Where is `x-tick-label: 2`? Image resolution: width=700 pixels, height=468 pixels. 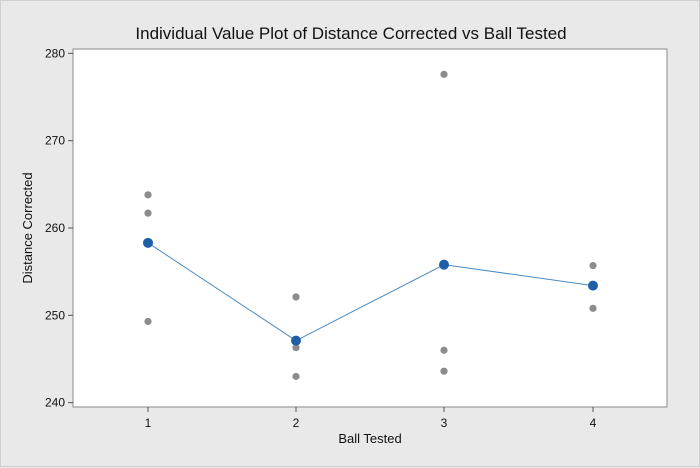
x-tick-label: 2 is located at coordinates (296, 423).